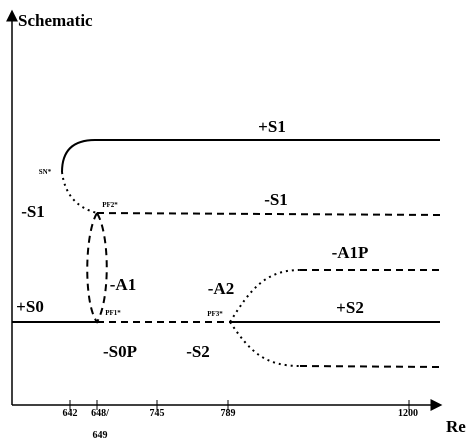 Image resolution: width=474 pixels, height=445 pixels. I want to click on x-label: Re, so click(456, 426).